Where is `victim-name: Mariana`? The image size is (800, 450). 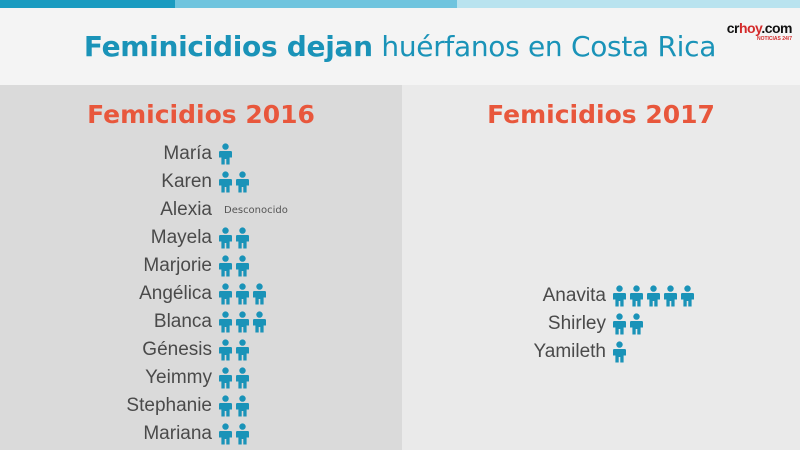
victim-name: Mariana is located at coordinates (177, 433).